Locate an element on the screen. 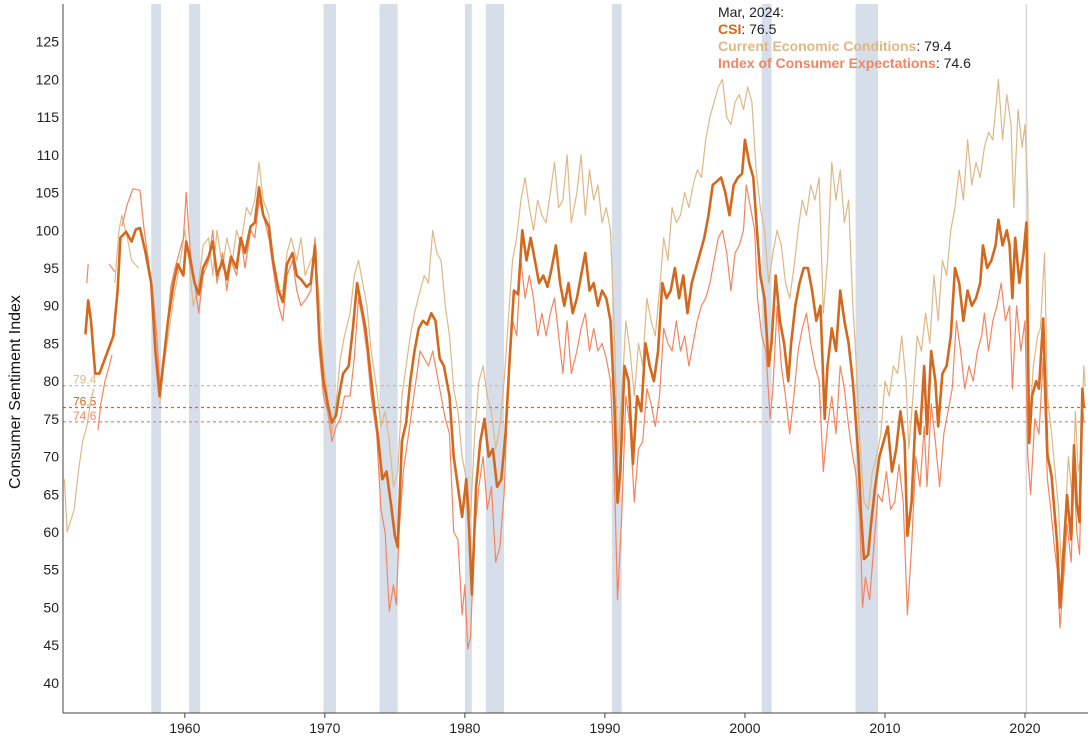 The image size is (1092, 738). y-tick-label: 120 is located at coordinates (48, 79).